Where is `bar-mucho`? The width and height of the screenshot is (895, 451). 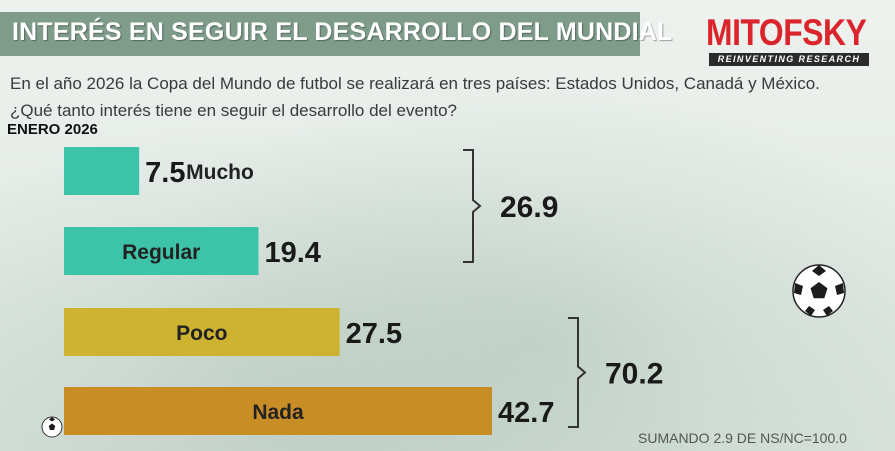 bar-mucho is located at coordinates (102, 171).